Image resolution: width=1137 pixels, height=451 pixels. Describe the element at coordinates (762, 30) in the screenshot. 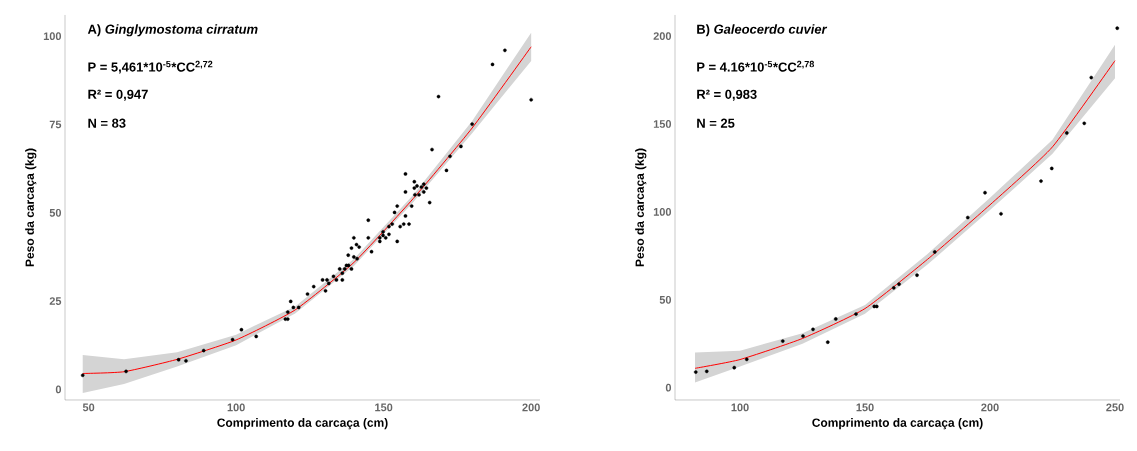

I see `text: B) Galeocerdo cuvier` at that location.